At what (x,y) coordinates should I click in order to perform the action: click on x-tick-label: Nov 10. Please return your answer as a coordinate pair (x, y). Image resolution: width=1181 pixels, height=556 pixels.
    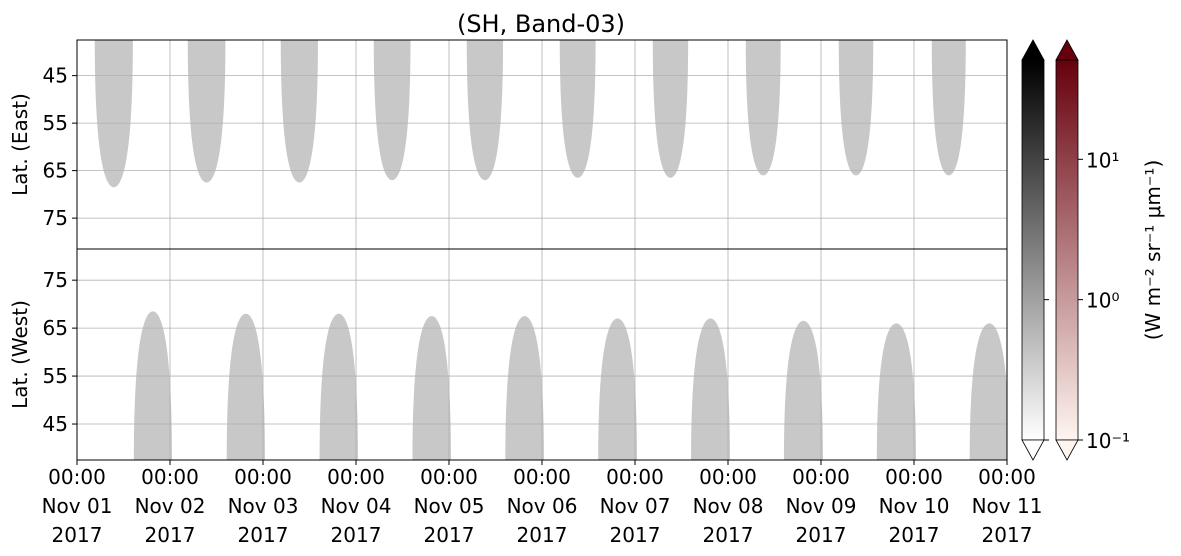
    Looking at the image, I should click on (914, 506).